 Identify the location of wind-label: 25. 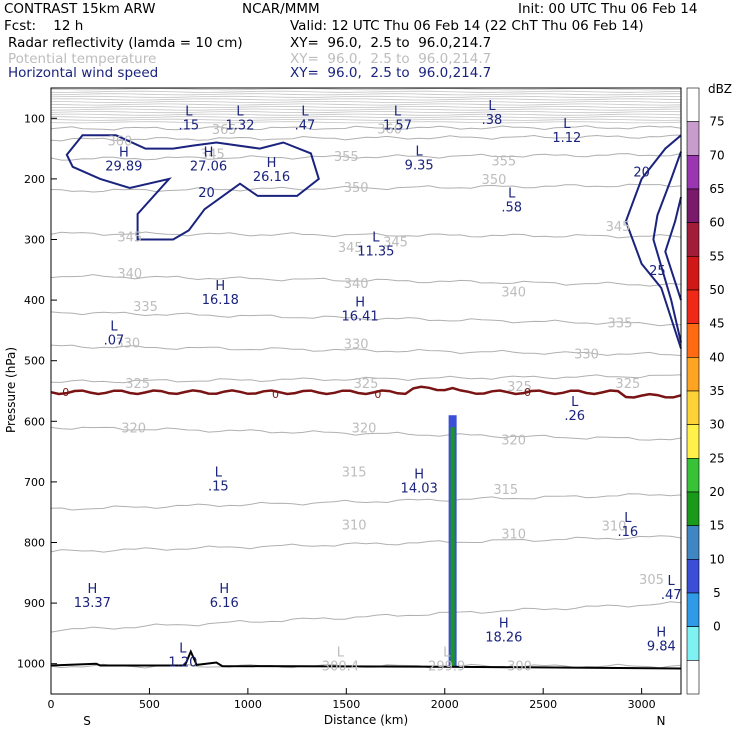
(657, 271).